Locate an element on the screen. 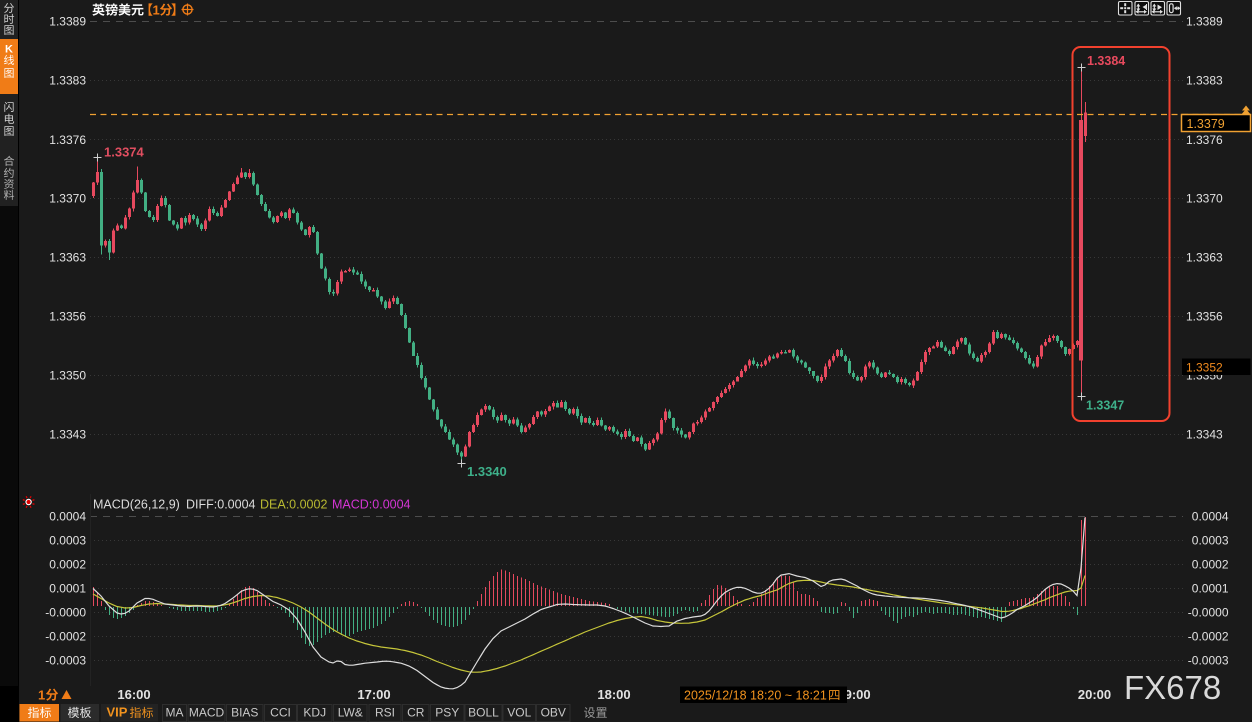 The height and width of the screenshot is (722, 1252). svg-text: 18:00 is located at coordinates (613, 694).